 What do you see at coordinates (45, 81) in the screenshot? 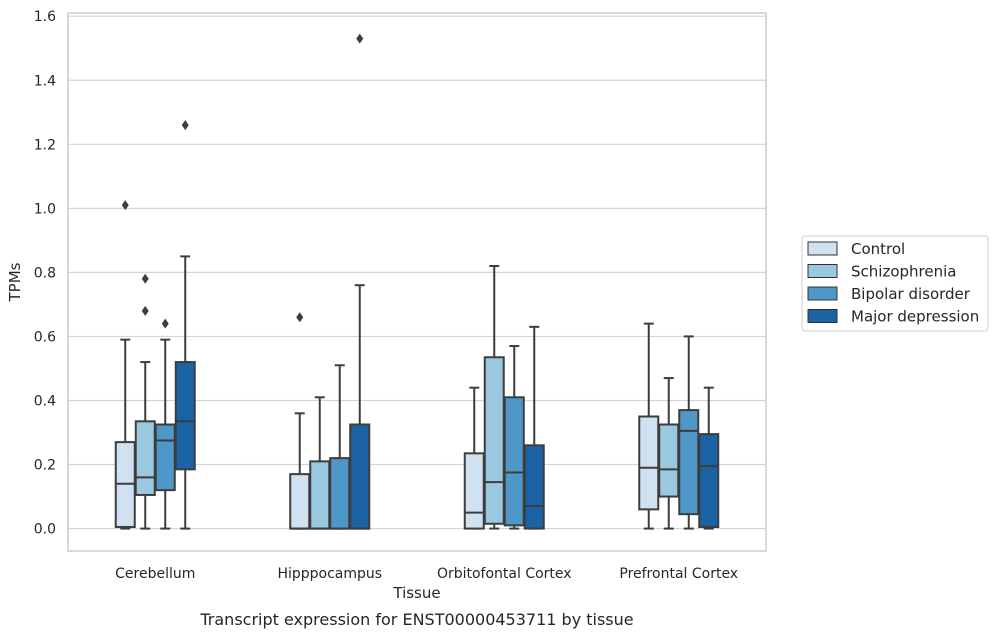
I see `y-tick-label: 1.4` at bounding box center [45, 81].